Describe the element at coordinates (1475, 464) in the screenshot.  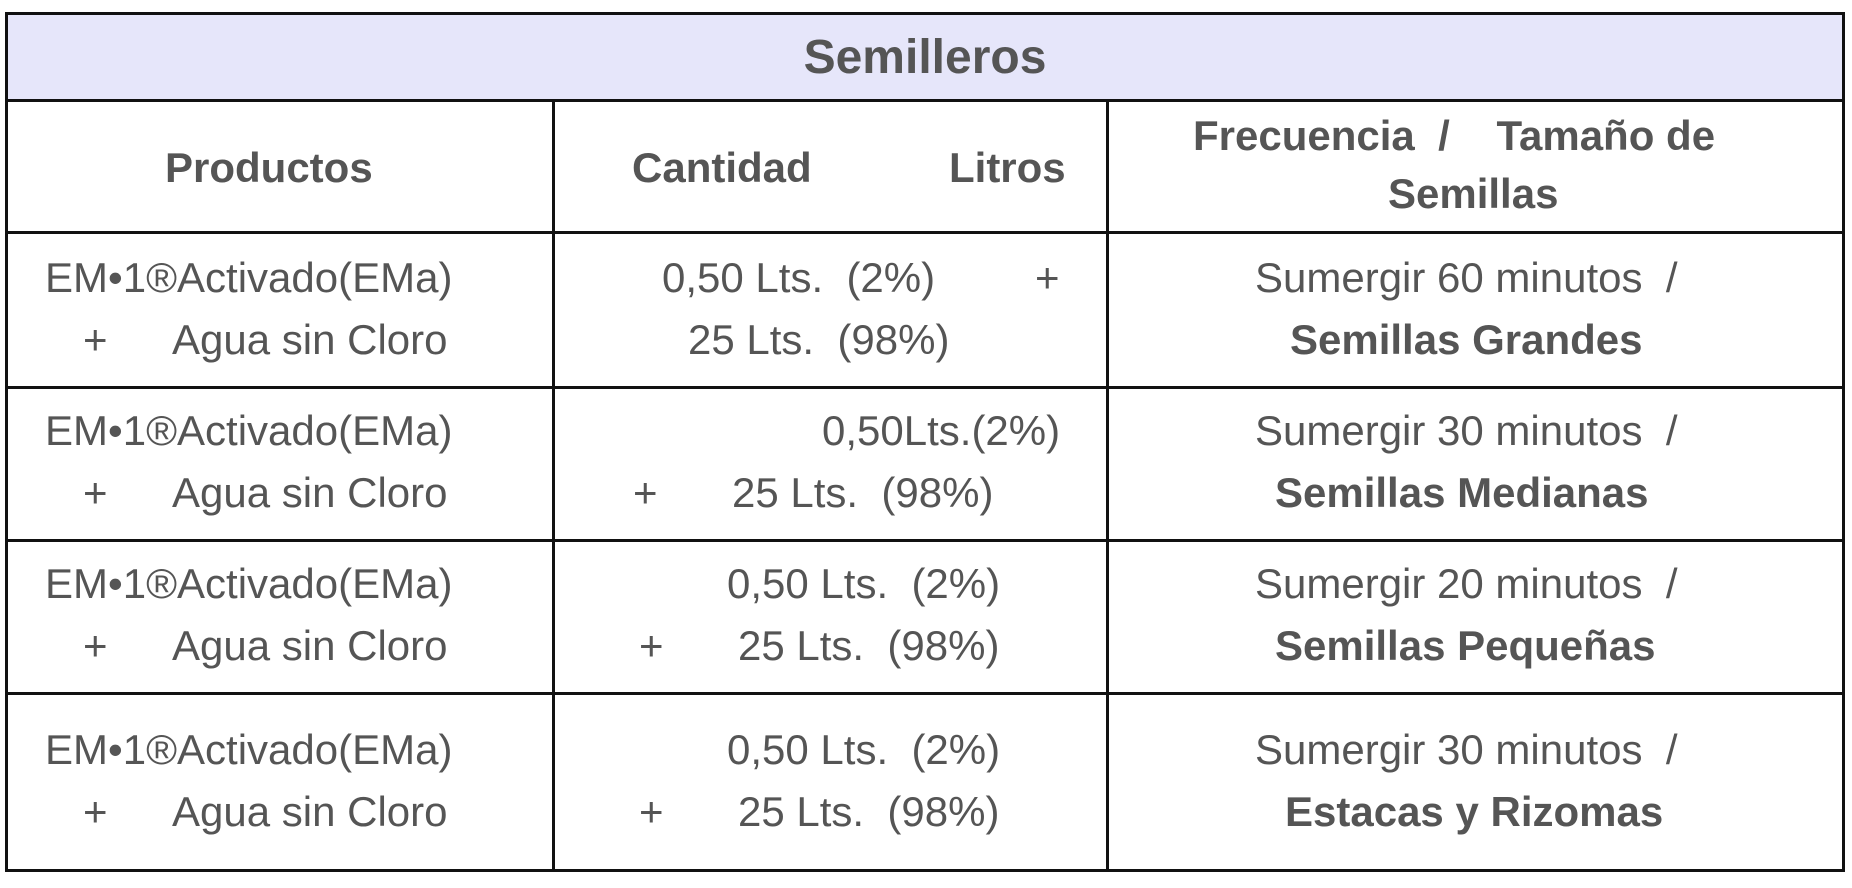
I see `frequency-cell: Sumergir 30 minutos / Semillas Medianas` at that location.